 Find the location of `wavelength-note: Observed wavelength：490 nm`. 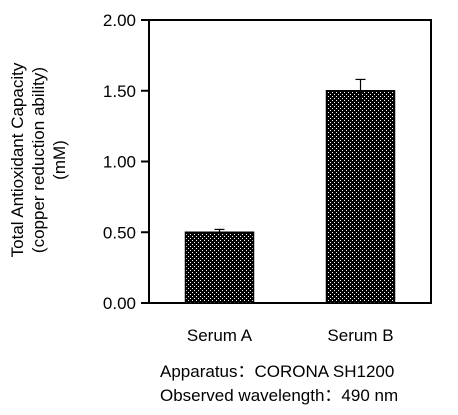

wavelength-note: Observed wavelength：490 nm is located at coordinates (279, 395).